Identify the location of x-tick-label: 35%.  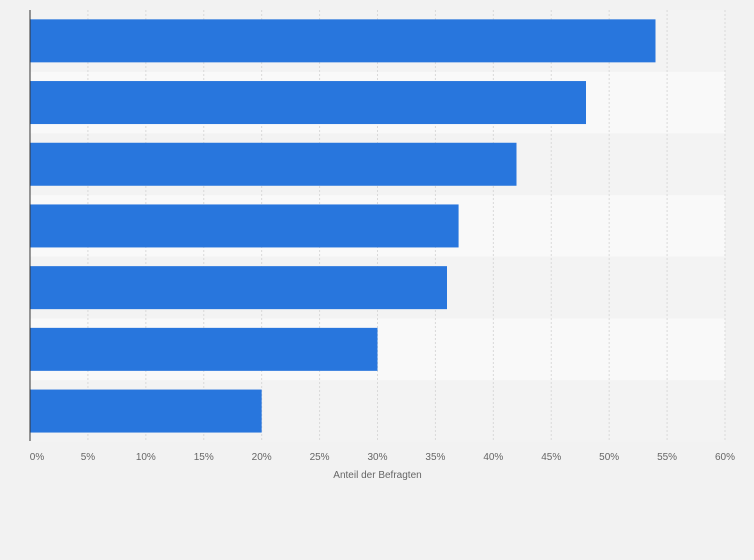
(435, 457).